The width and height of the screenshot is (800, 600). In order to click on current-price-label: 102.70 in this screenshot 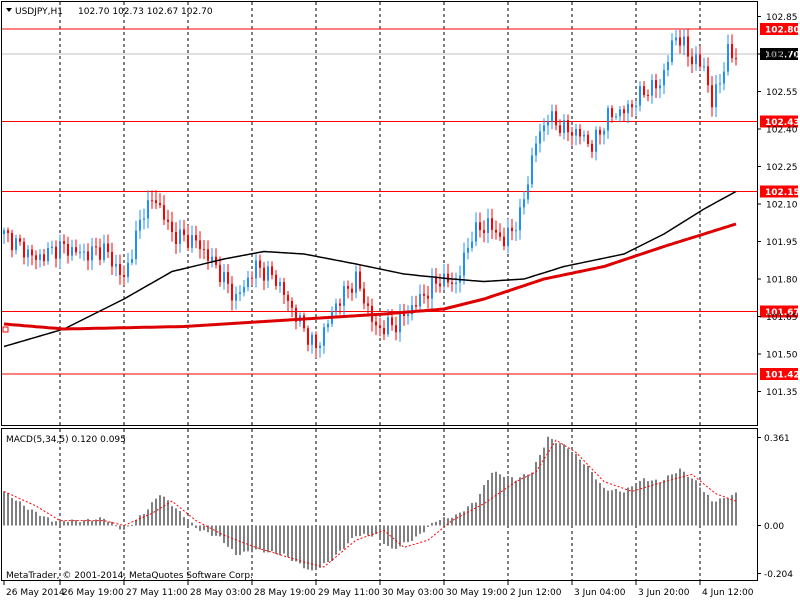, I will do `click(782, 56)`.